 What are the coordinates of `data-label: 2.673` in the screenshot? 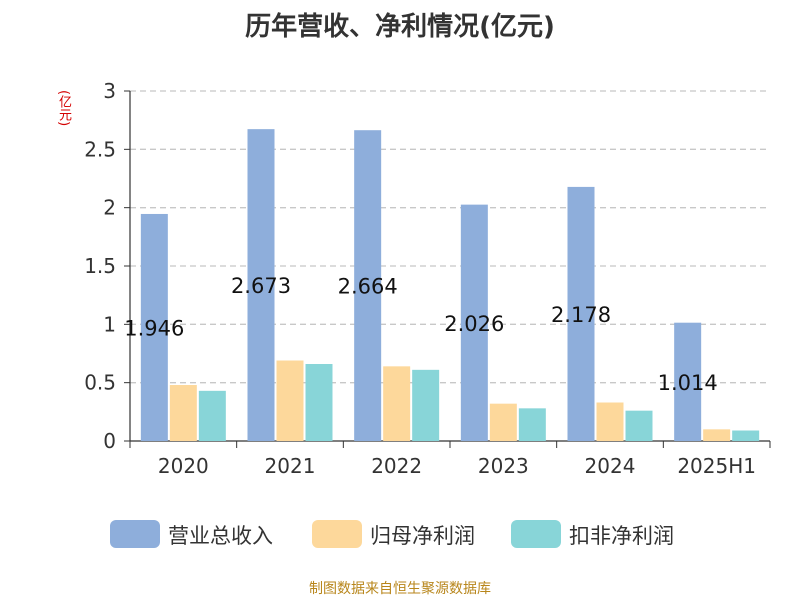 It's located at (261, 286).